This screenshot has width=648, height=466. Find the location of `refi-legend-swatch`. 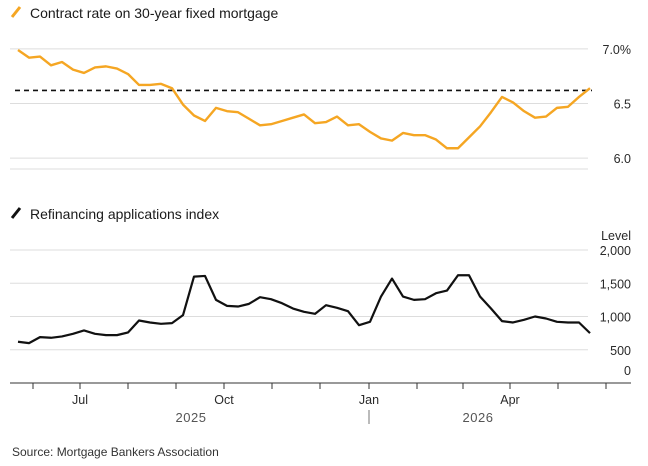

refi-legend-swatch is located at coordinates (16, 213).